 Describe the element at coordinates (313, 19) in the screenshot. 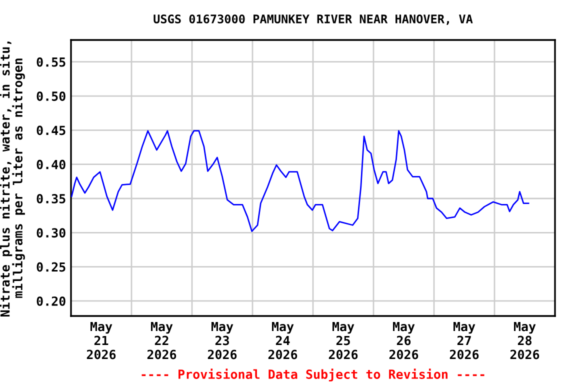

I see `chart-title: USGS 01673000 PAMUNKEY RIVER NEAR HANOVER, VA` at that location.